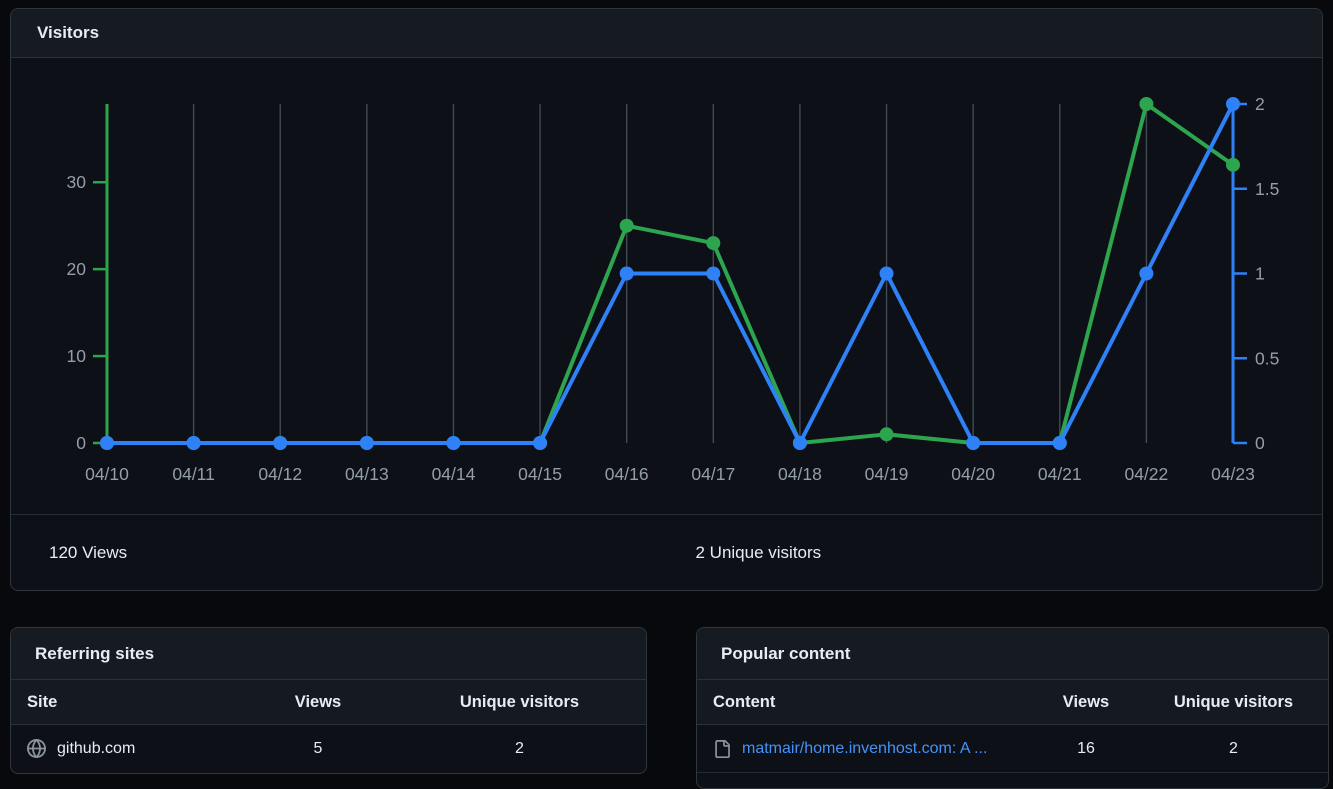 The height and width of the screenshot is (789, 1333). I want to click on svg-text: 04/20, so click(973, 474).